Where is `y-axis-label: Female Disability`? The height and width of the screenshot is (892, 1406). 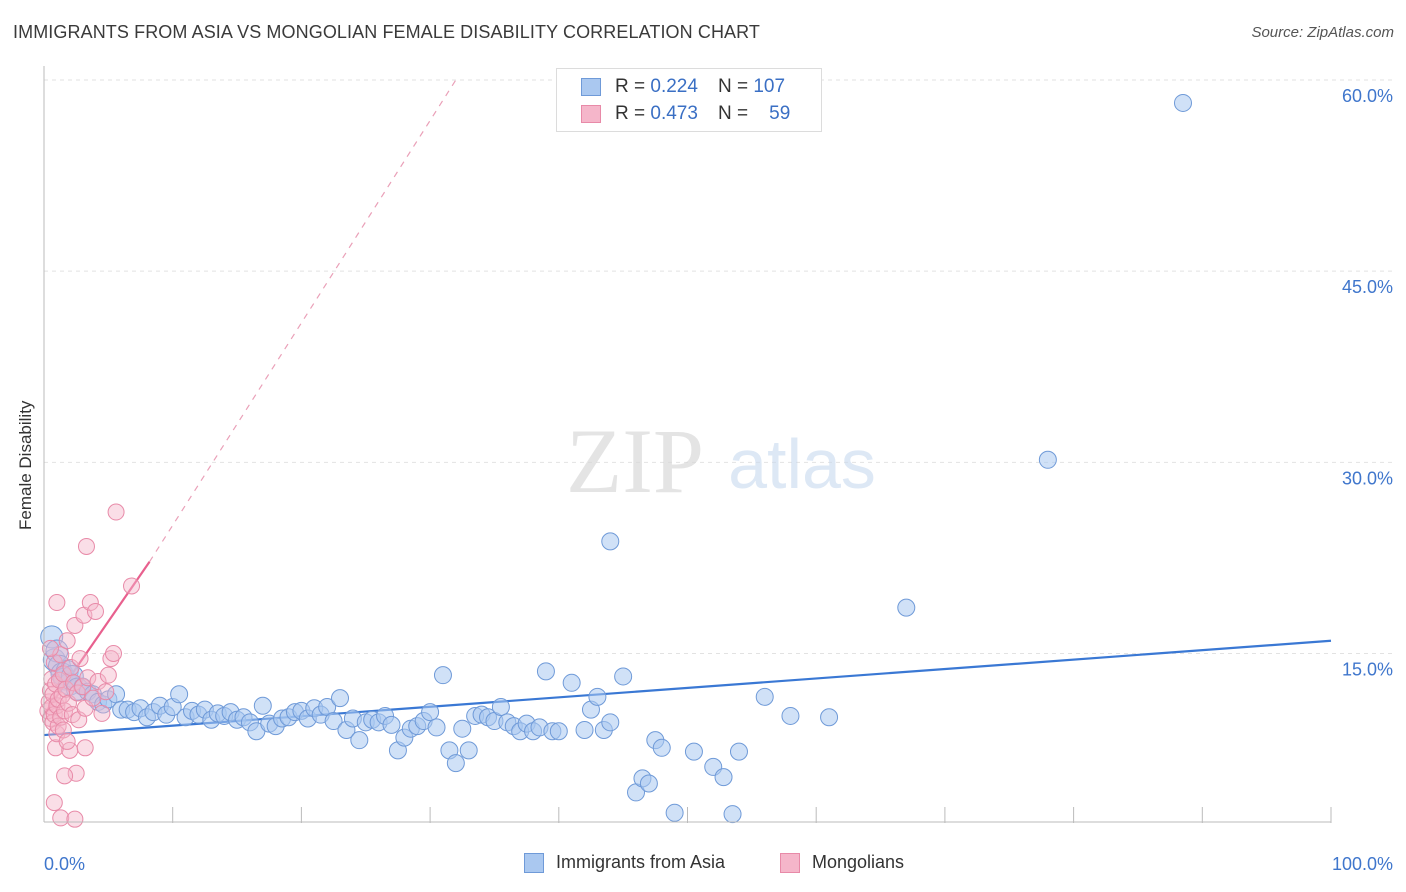
y-axis-label: Female Disability is located at coordinates (25, 465).